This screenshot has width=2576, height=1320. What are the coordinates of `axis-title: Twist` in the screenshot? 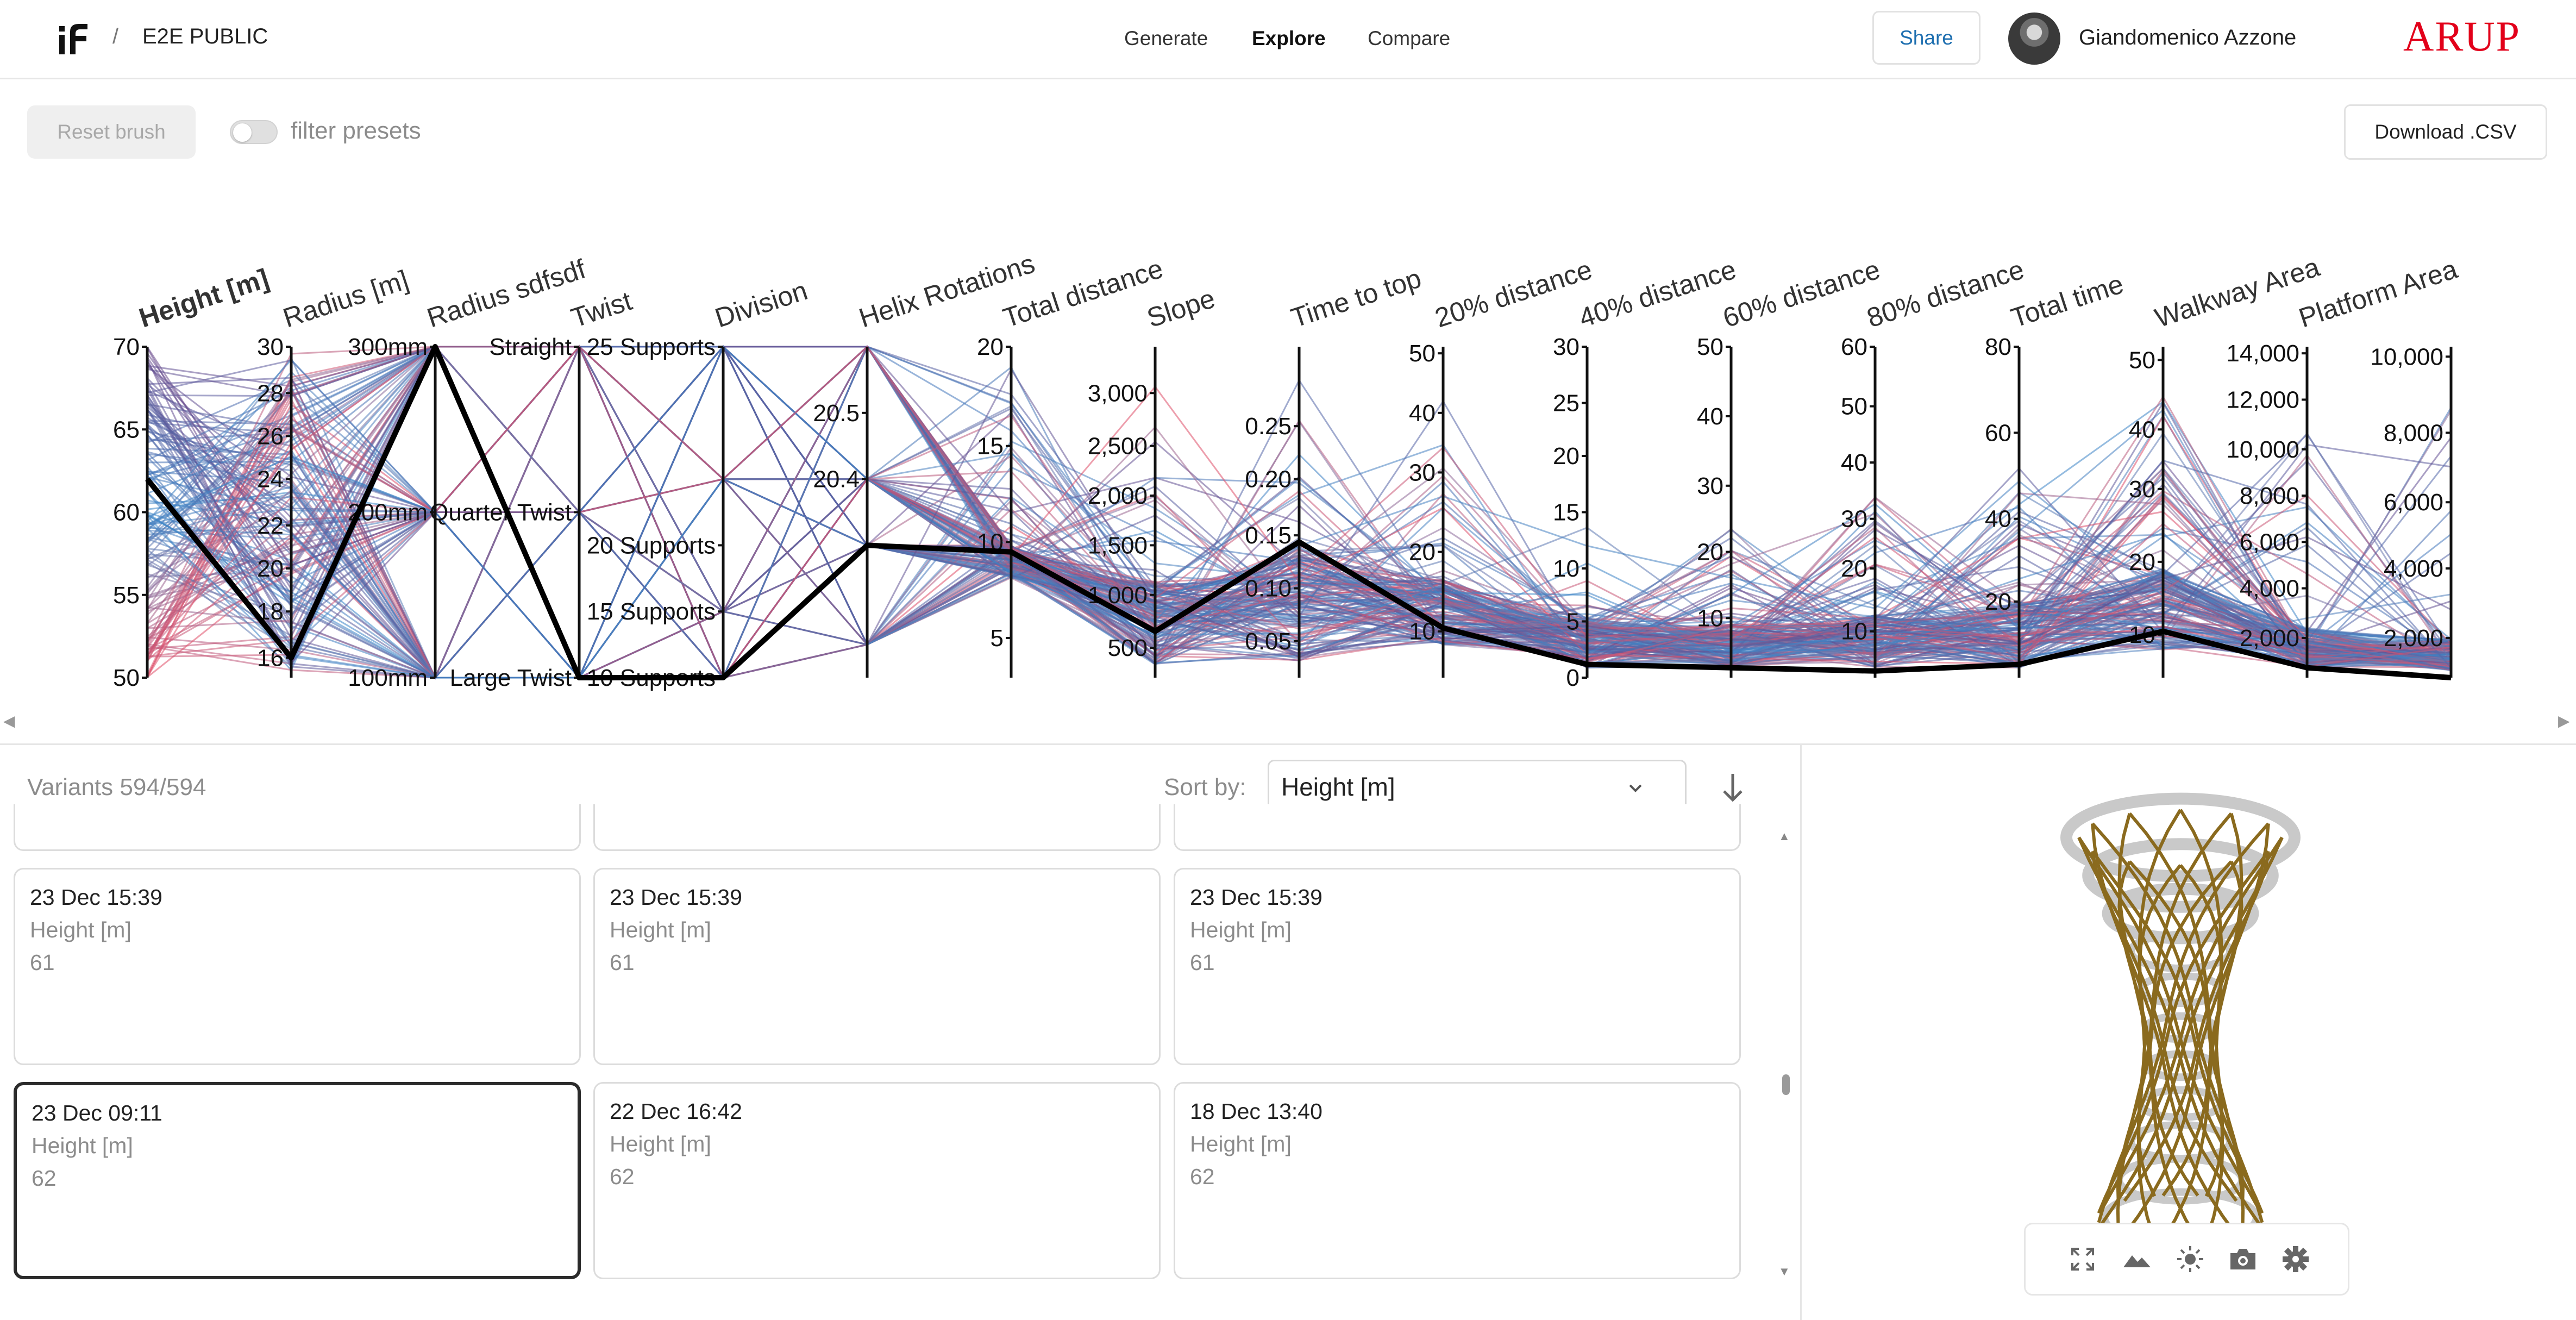 It's located at (601, 309).